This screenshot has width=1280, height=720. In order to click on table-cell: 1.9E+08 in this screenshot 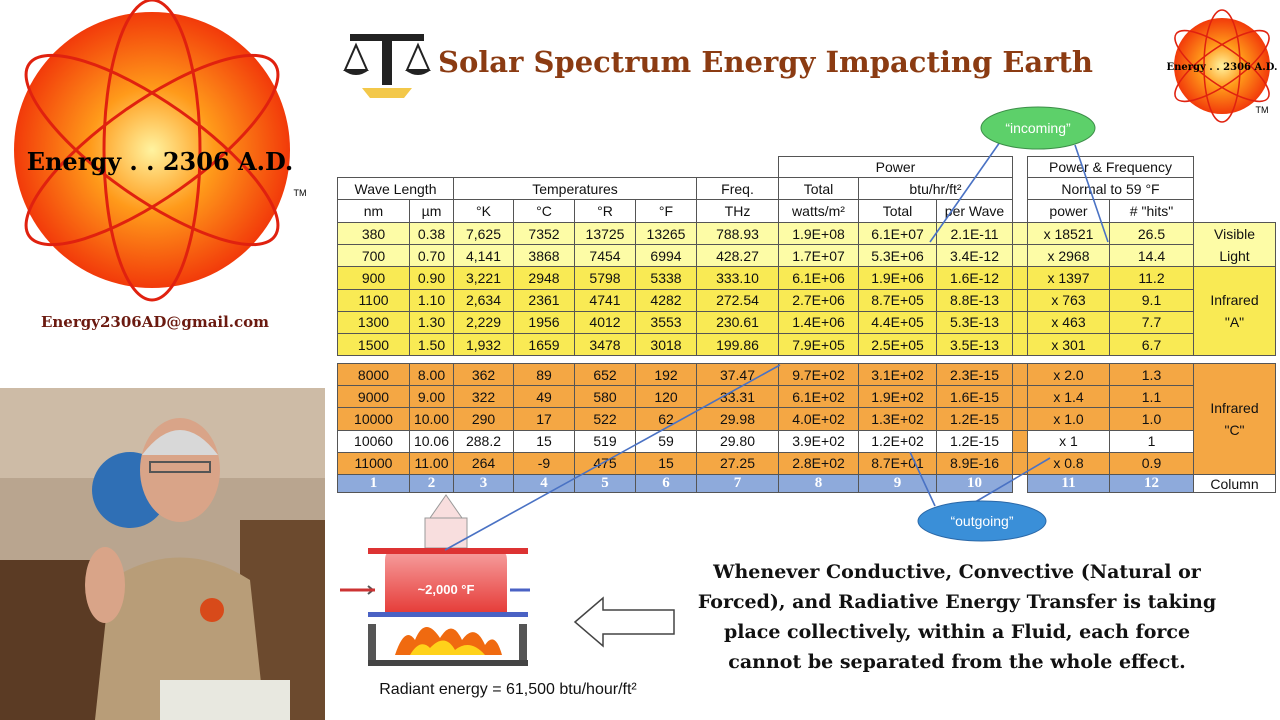, I will do `click(818, 234)`.